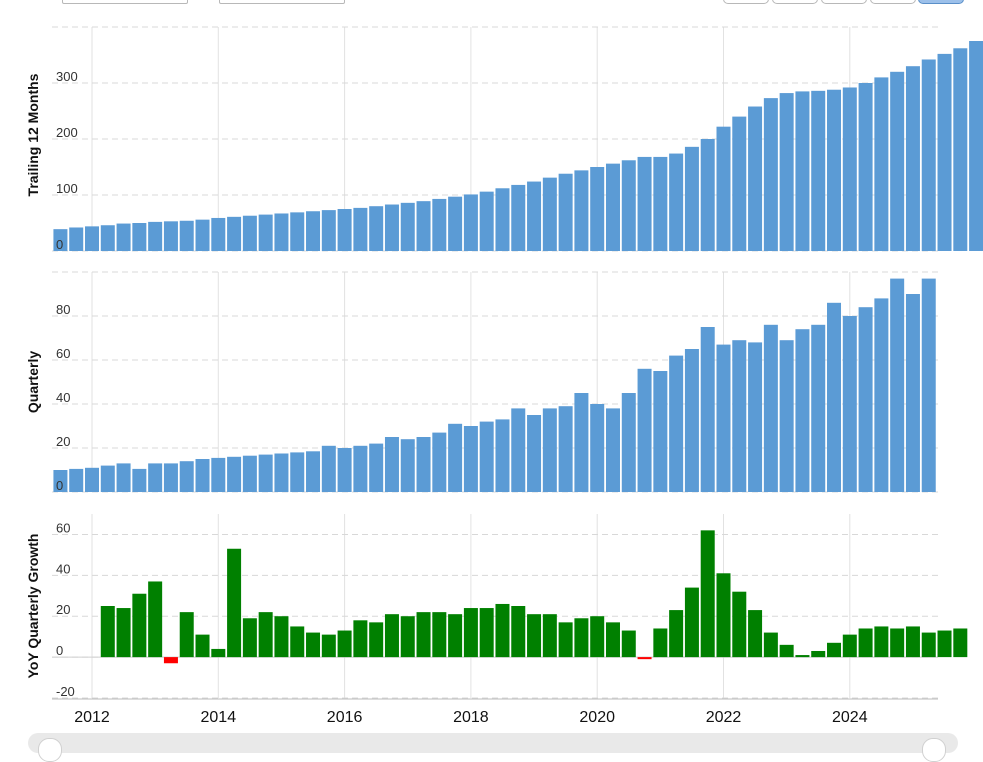 The image size is (983, 762). I want to click on navigator-scrollbar, so click(493, 743).